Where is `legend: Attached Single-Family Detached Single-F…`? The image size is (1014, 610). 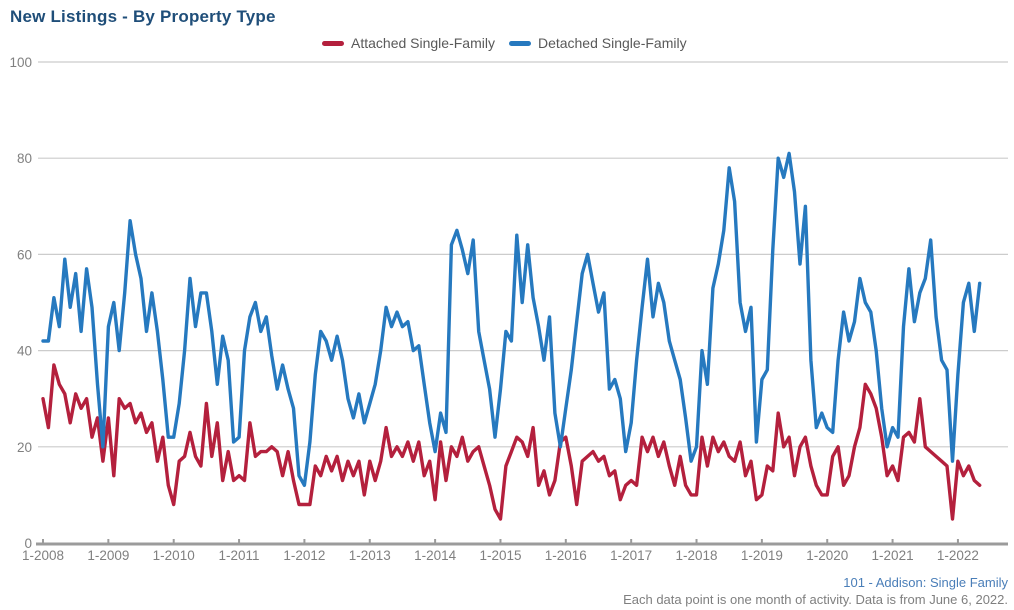
legend: Attached Single-Family Detached Single-F… is located at coordinates (504, 43).